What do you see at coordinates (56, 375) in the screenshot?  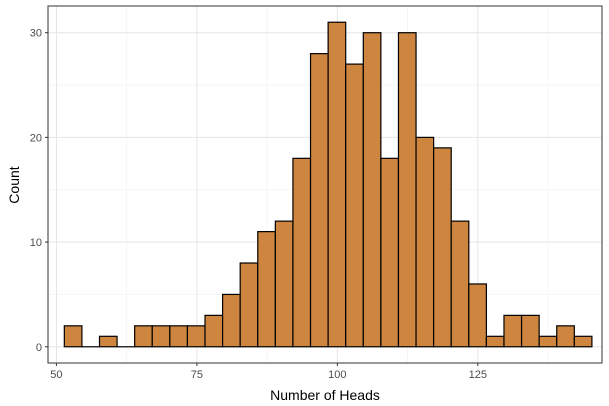 I see `x-tick-label: 50` at bounding box center [56, 375].